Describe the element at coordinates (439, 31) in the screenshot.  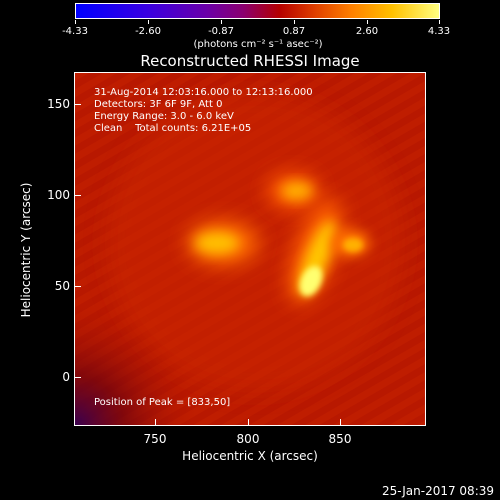
I see `colorbar-label: 4.33` at that location.